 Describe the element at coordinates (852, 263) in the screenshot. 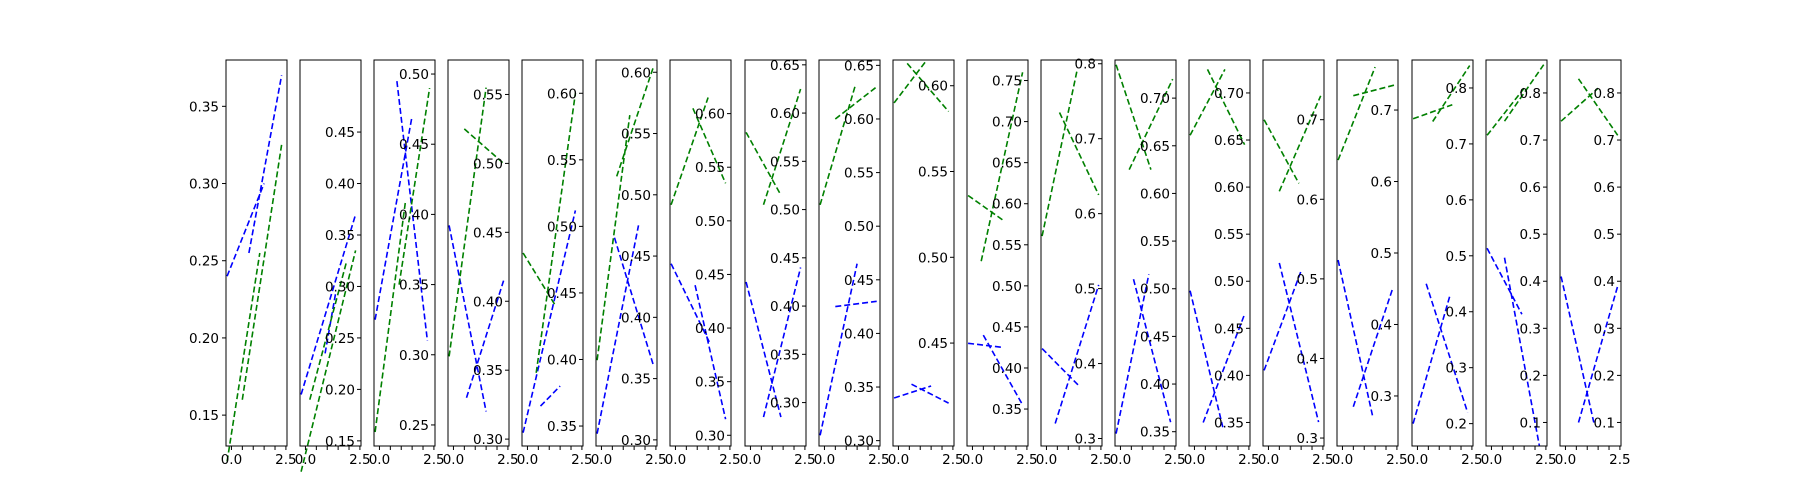

I see `subplot-9: 0.0 2.5 0.30 0.35 0.40 0.45 0.50 0.55 0.60 0.65` at that location.